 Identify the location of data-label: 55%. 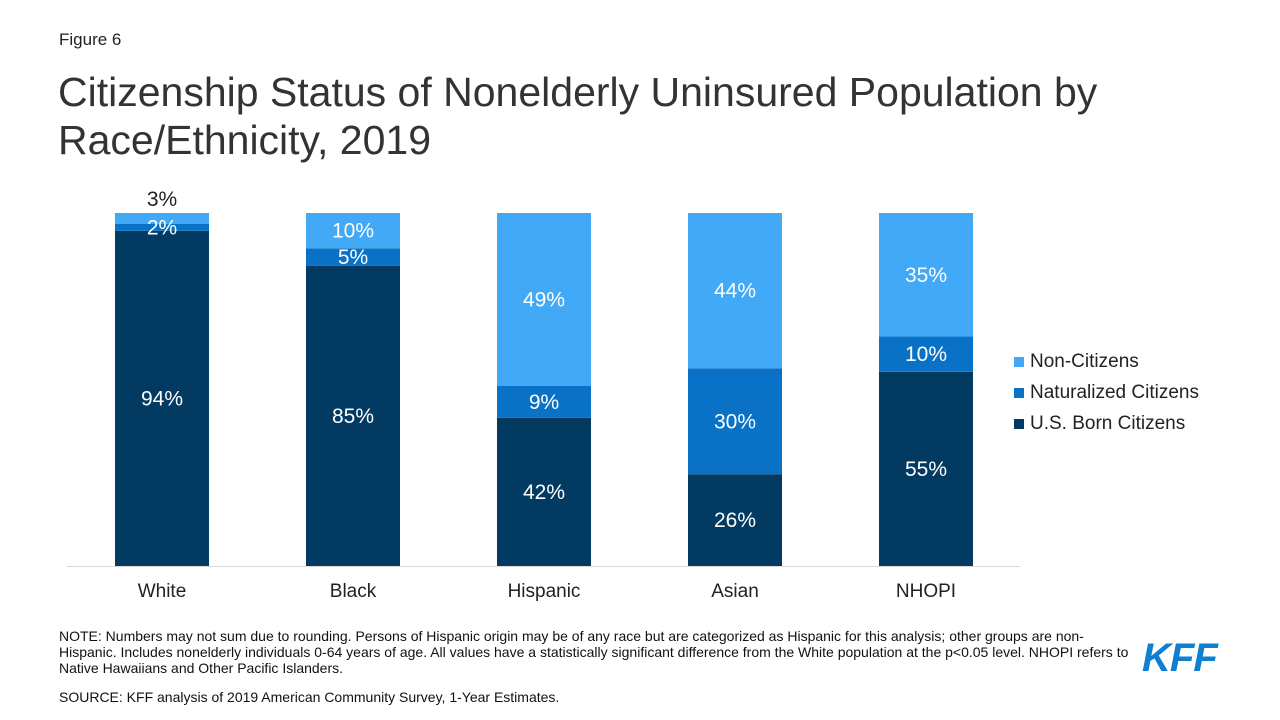
(926, 469).